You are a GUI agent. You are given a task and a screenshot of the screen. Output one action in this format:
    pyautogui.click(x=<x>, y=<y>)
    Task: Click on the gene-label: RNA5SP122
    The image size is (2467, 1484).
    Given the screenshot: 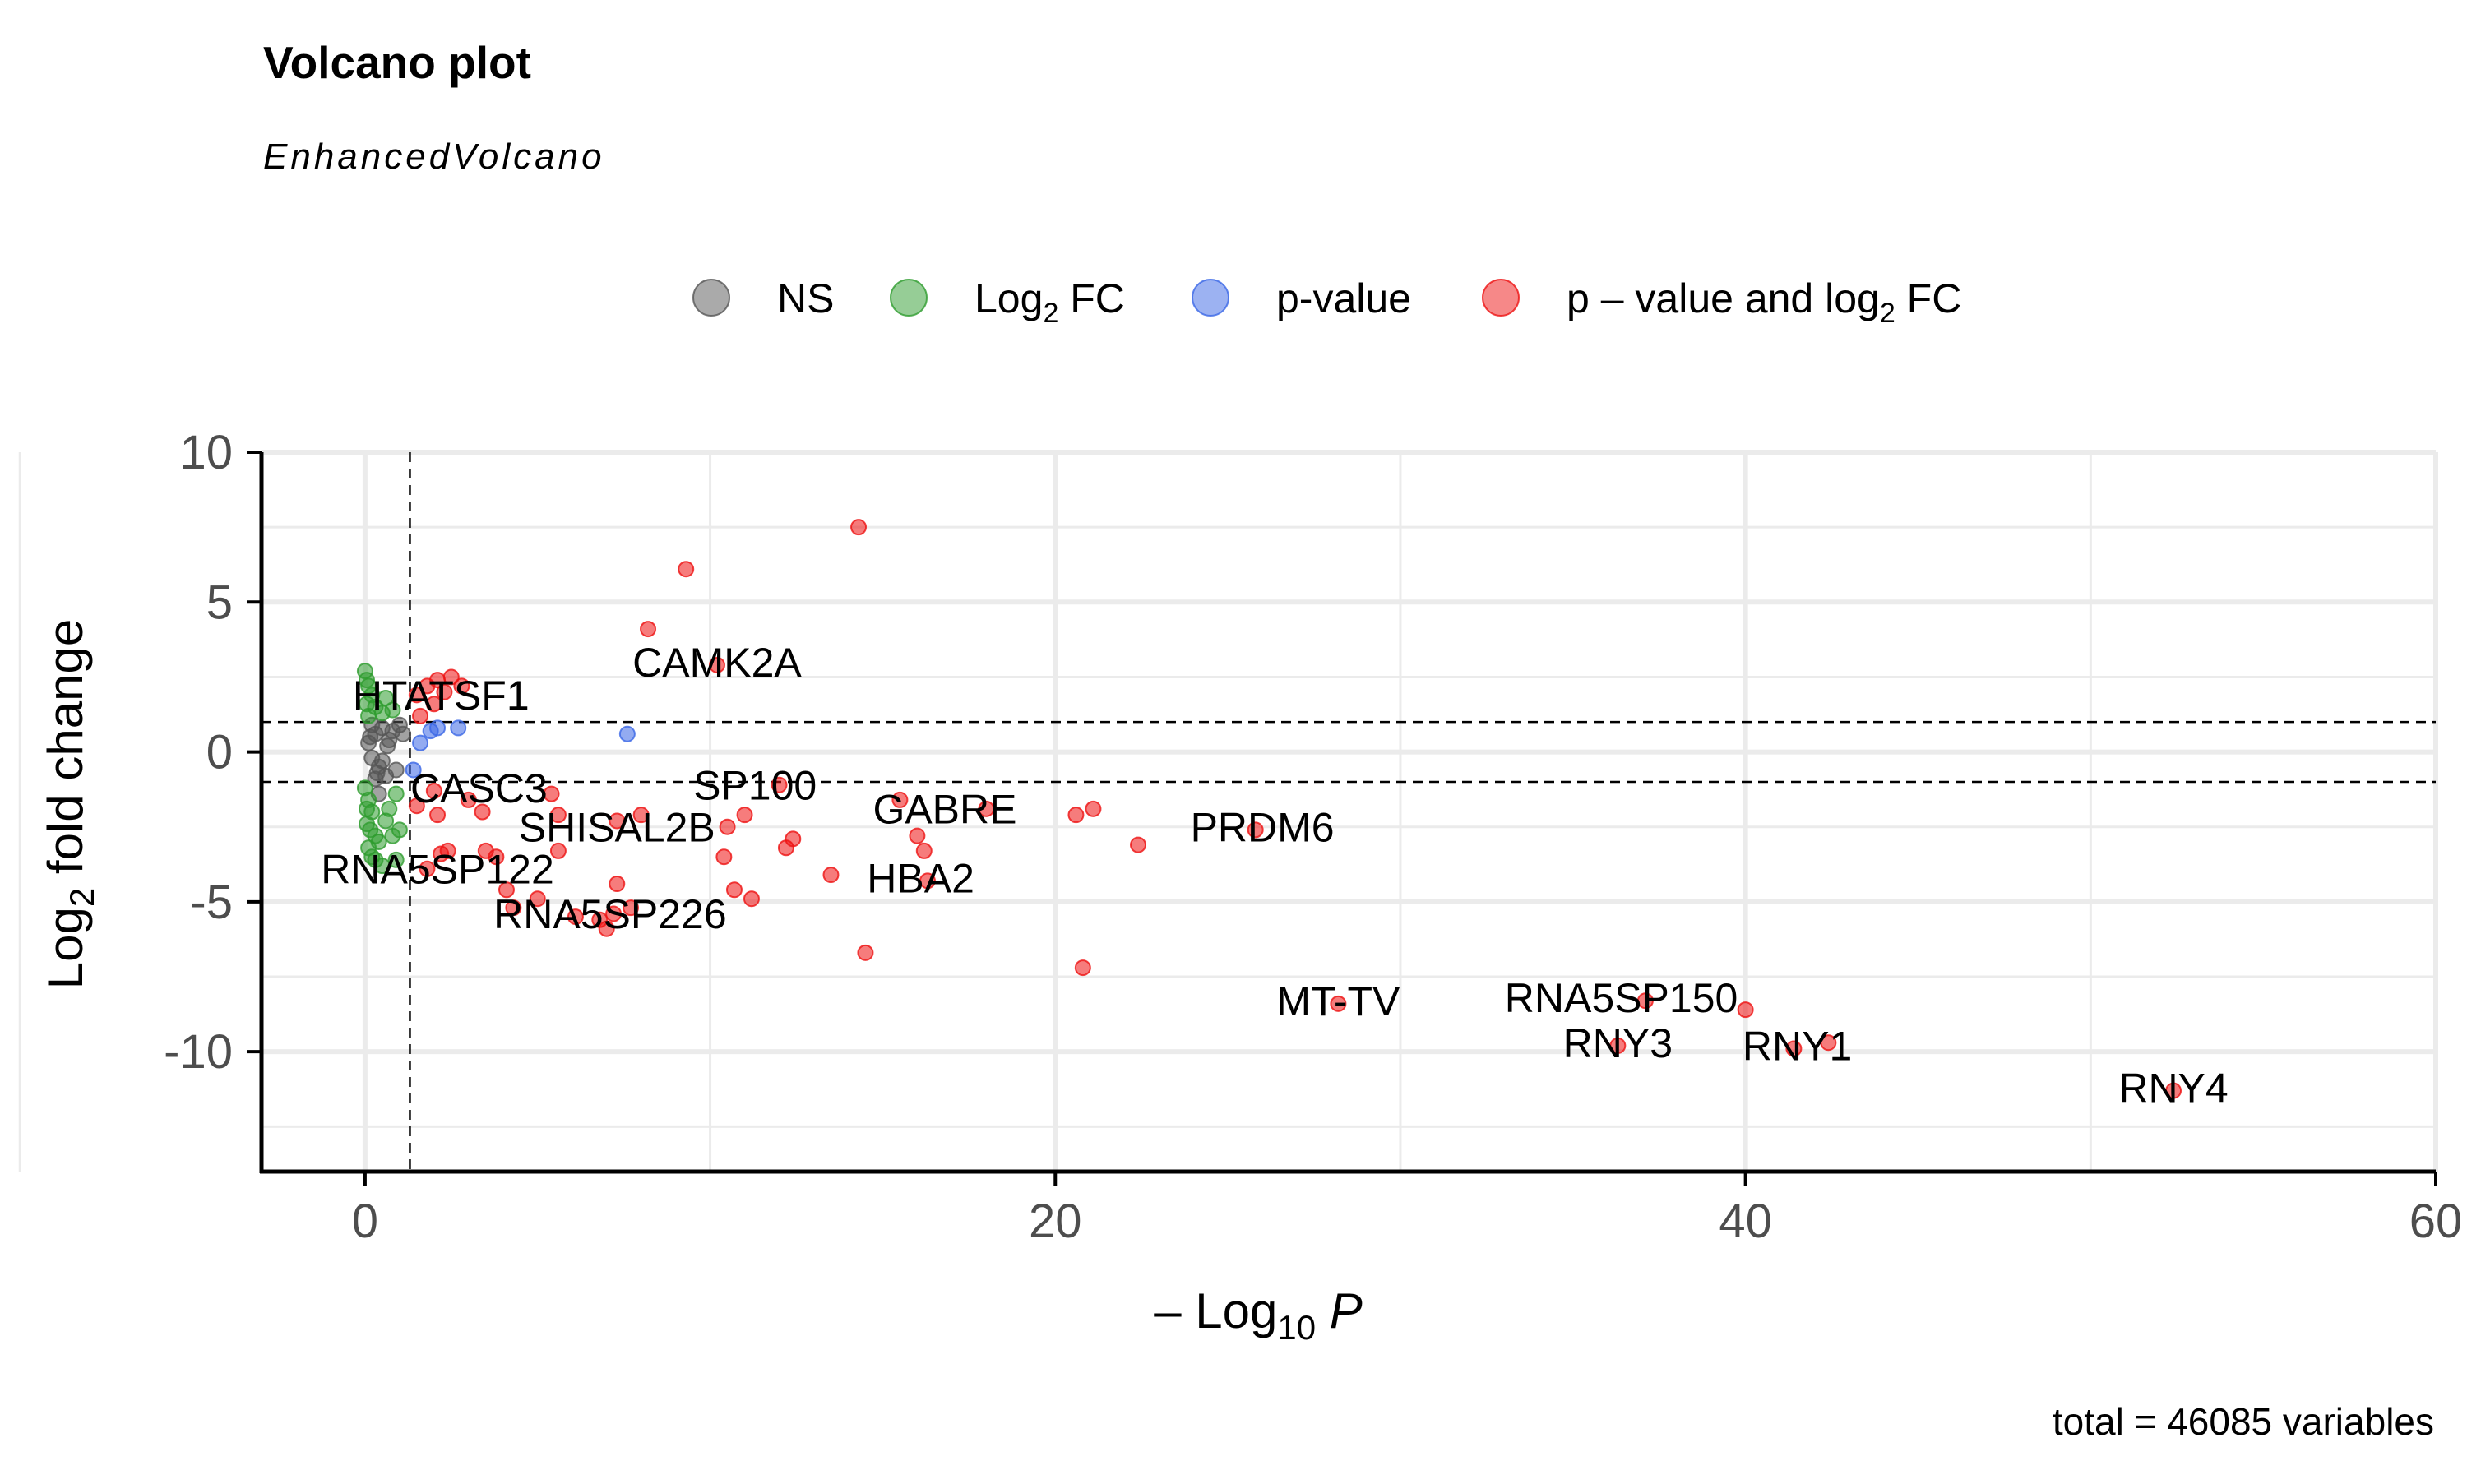 What is the action you would take?
    pyautogui.click(x=438, y=869)
    